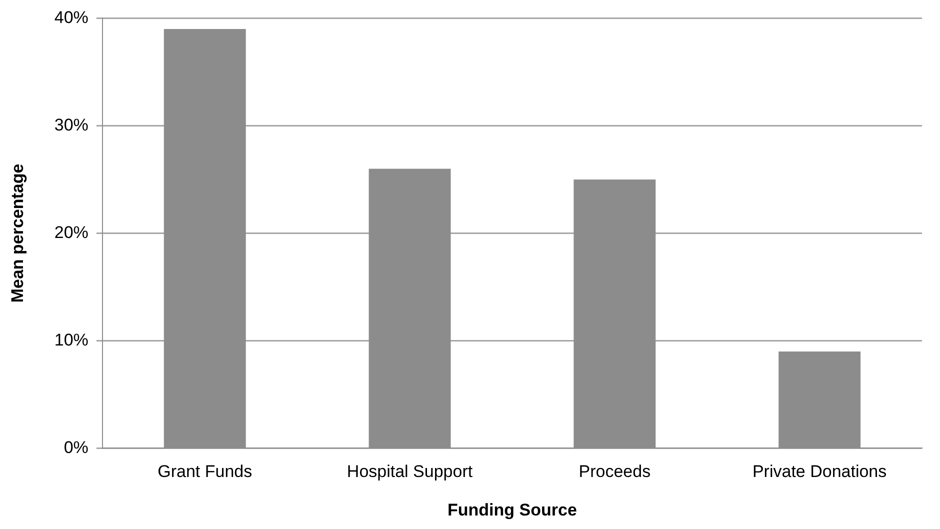  Describe the element at coordinates (614, 472) in the screenshot. I see `x-tick-label: Proceeds` at that location.